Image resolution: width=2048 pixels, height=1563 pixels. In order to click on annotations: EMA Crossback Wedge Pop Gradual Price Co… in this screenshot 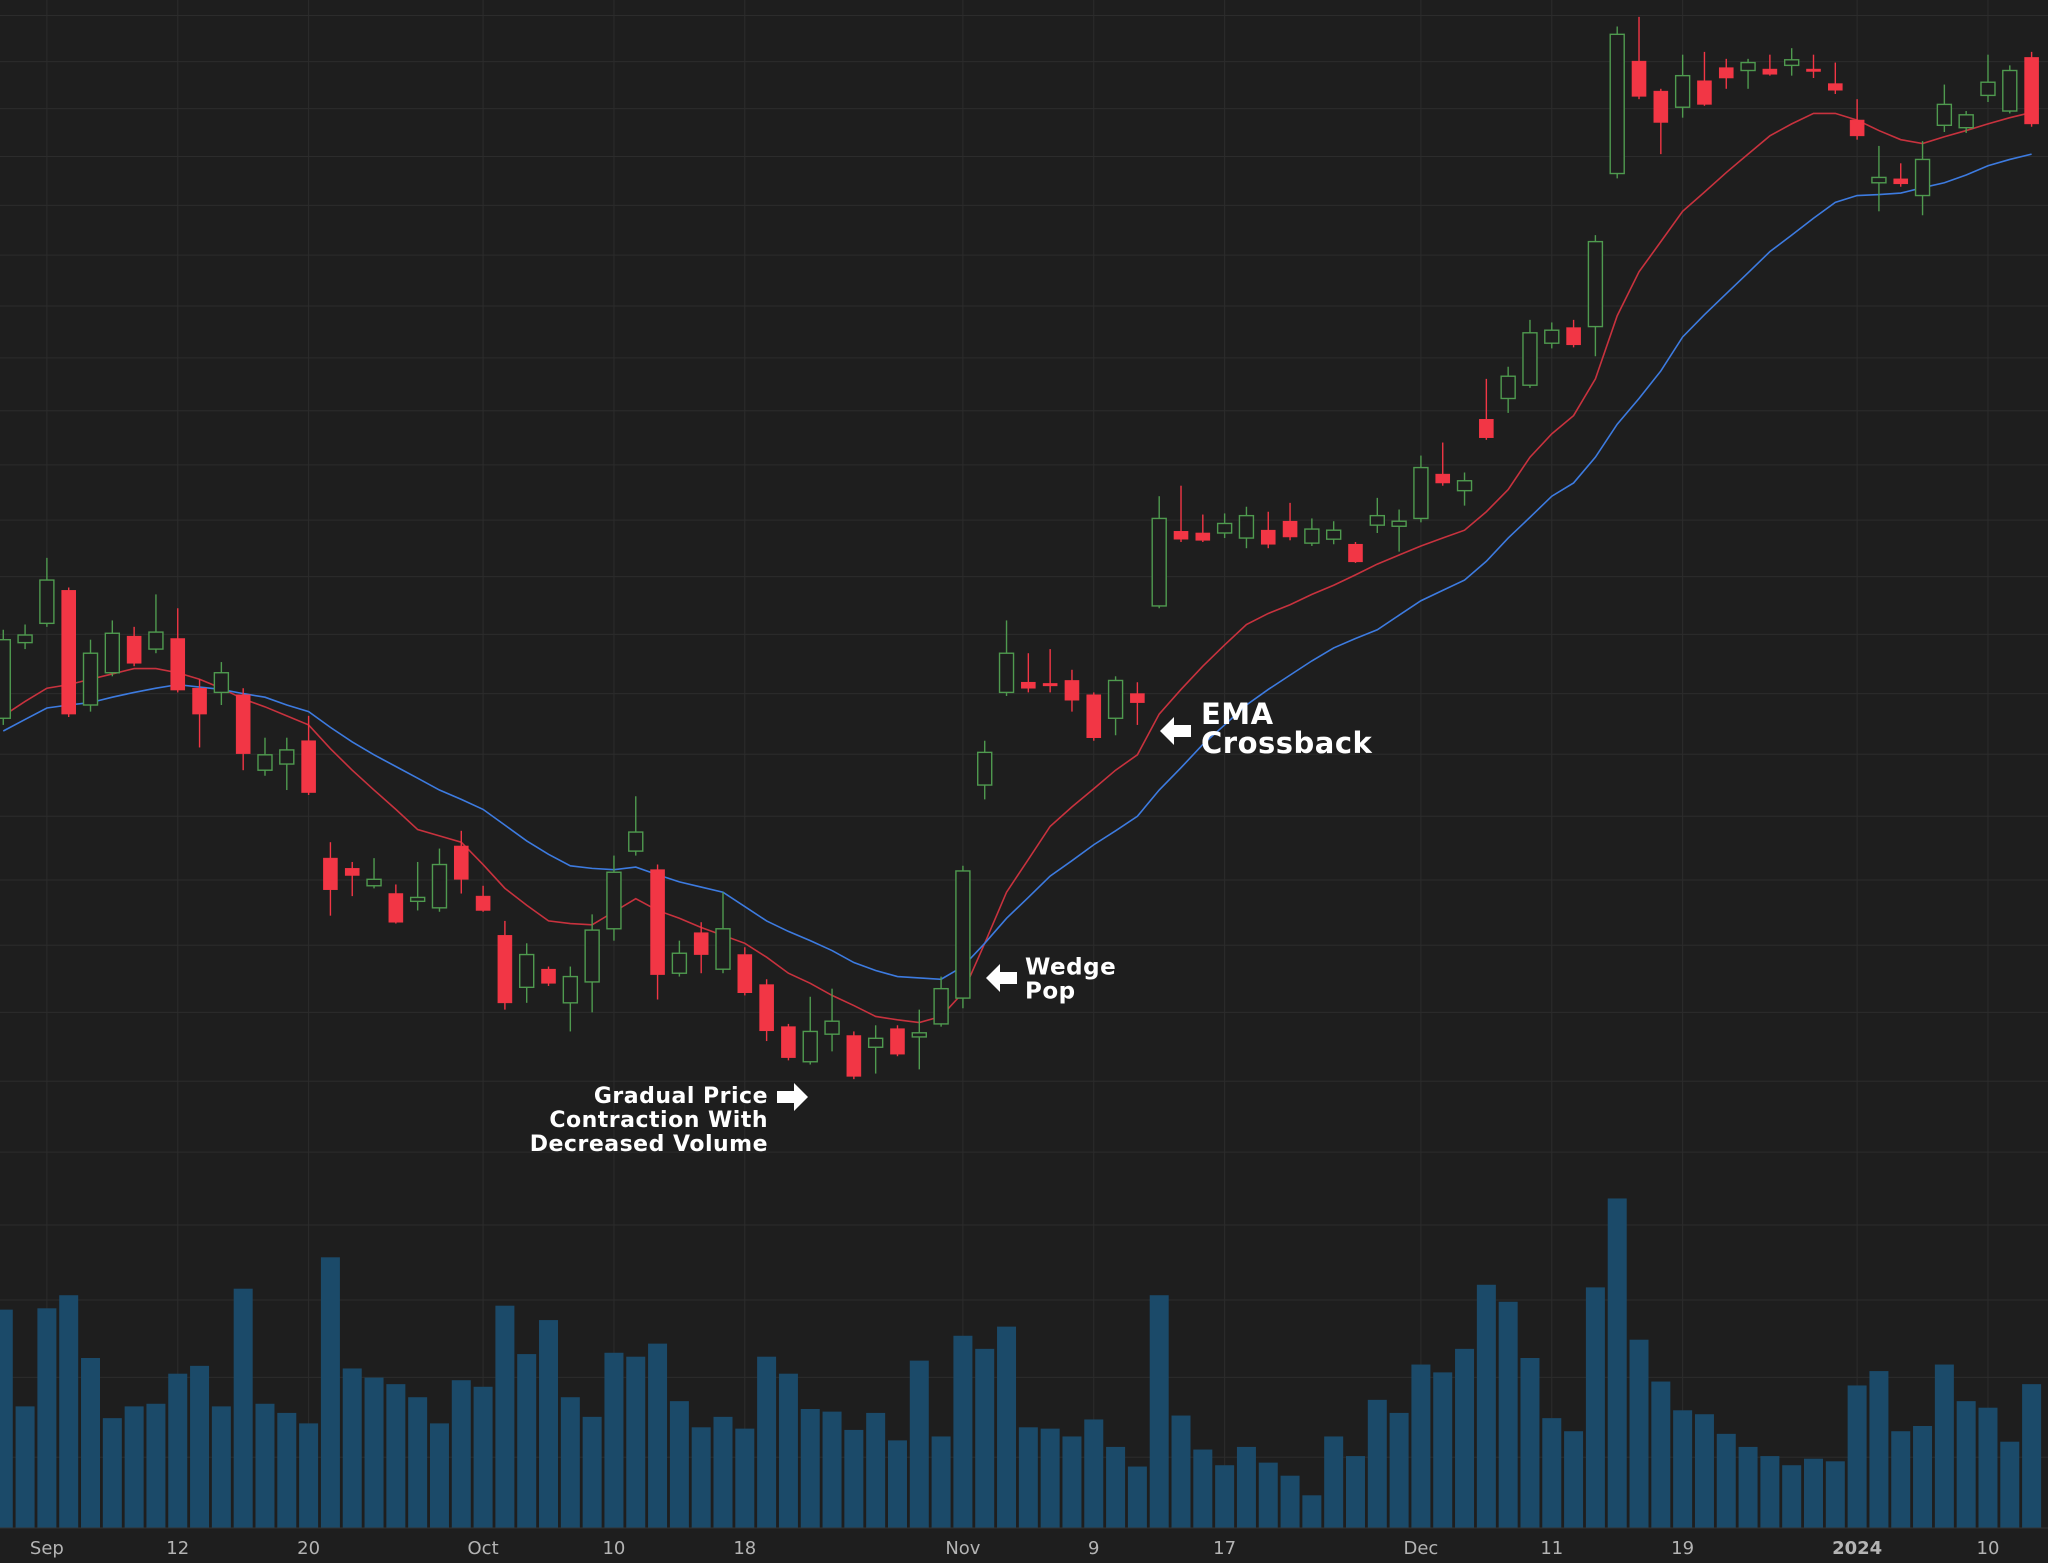, I will do `click(951, 927)`.